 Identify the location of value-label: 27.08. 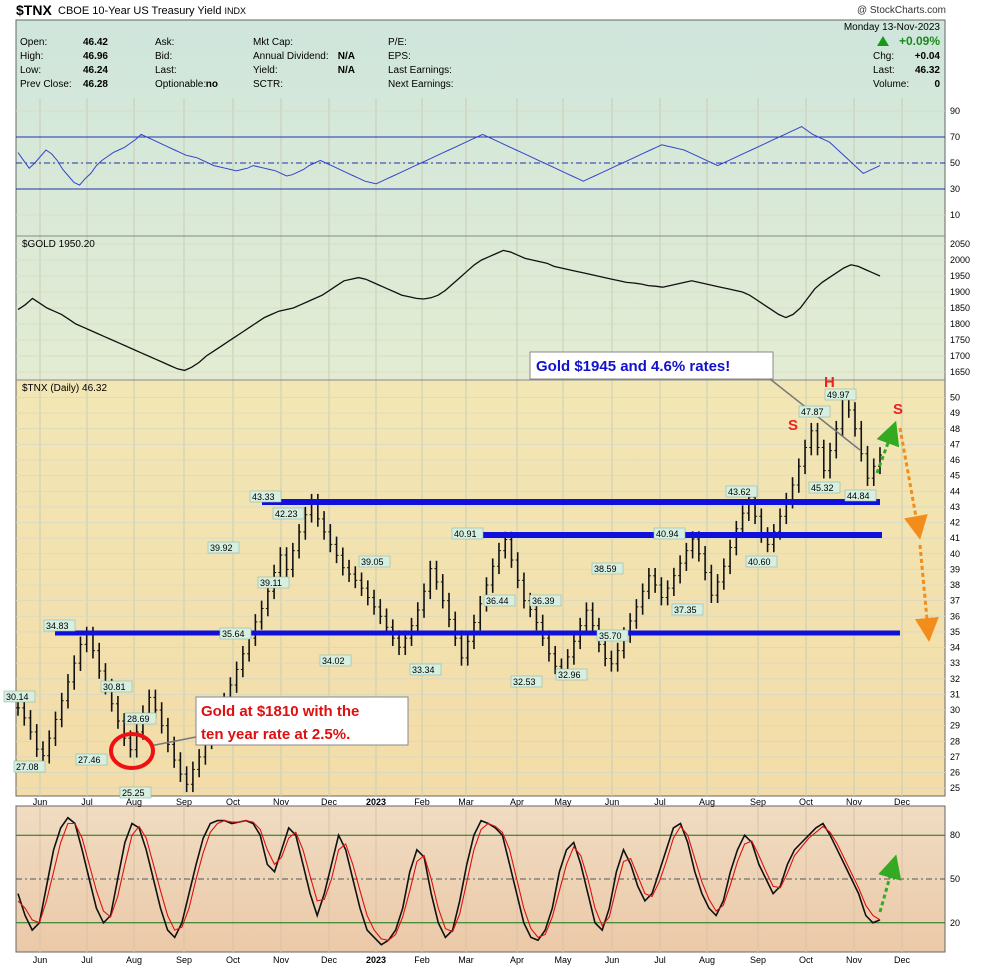
(27, 767).